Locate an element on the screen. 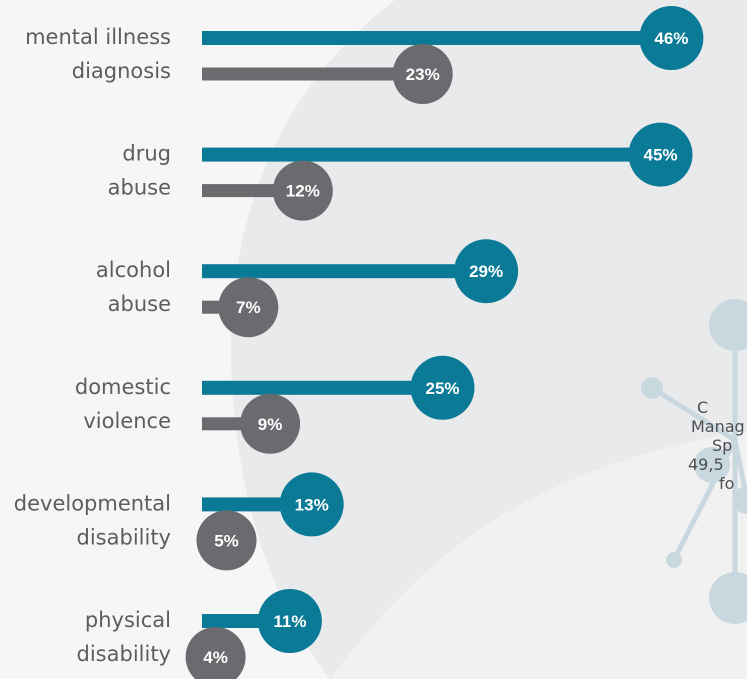  data-label: 7% is located at coordinates (248, 307).